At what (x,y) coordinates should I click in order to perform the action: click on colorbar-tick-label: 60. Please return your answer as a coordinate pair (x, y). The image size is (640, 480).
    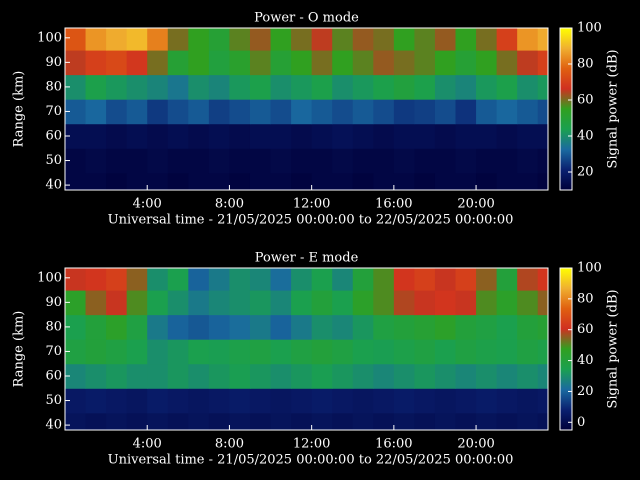
    Looking at the image, I should click on (585, 100).